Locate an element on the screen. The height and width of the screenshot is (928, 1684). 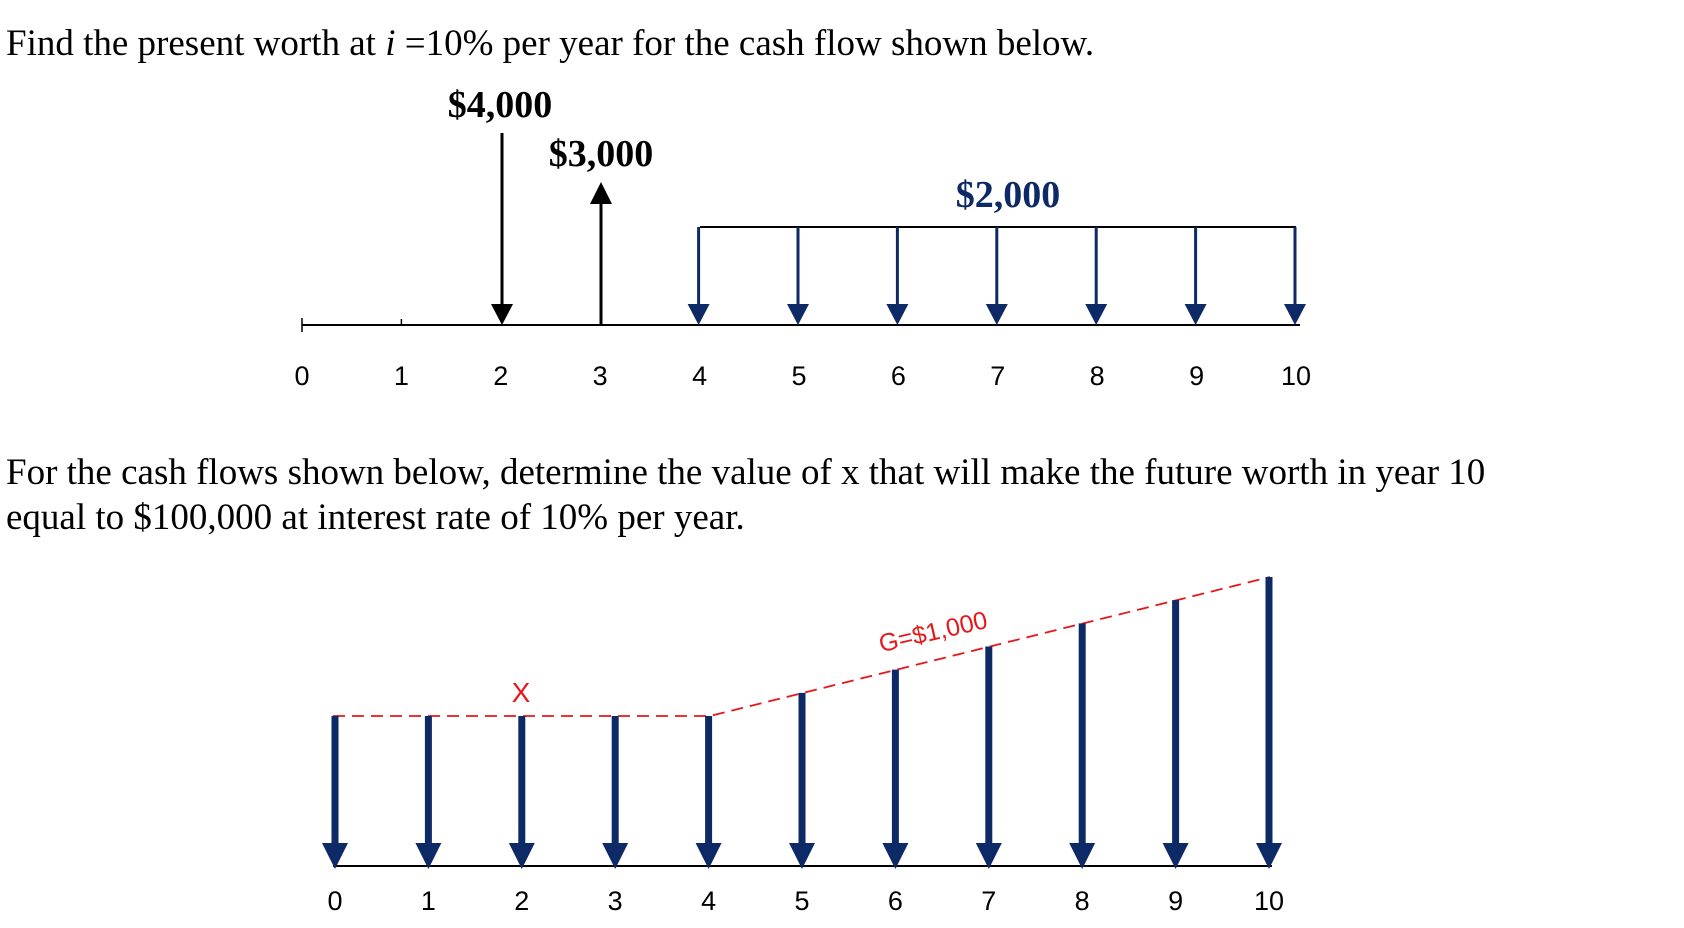
axis-2-tick-labels: 0 1 2 3 4 5 6 7 8 9 10 is located at coordinates (805, 901).